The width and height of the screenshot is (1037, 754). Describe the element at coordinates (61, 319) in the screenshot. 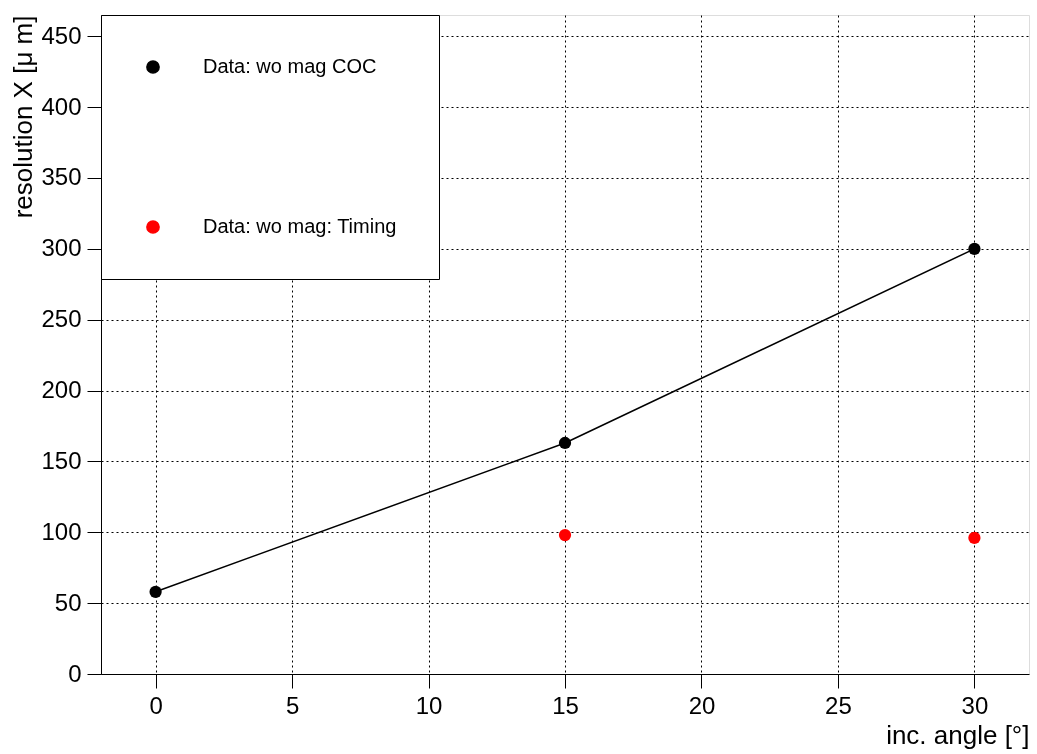

I see `y-tick-label: 250` at that location.